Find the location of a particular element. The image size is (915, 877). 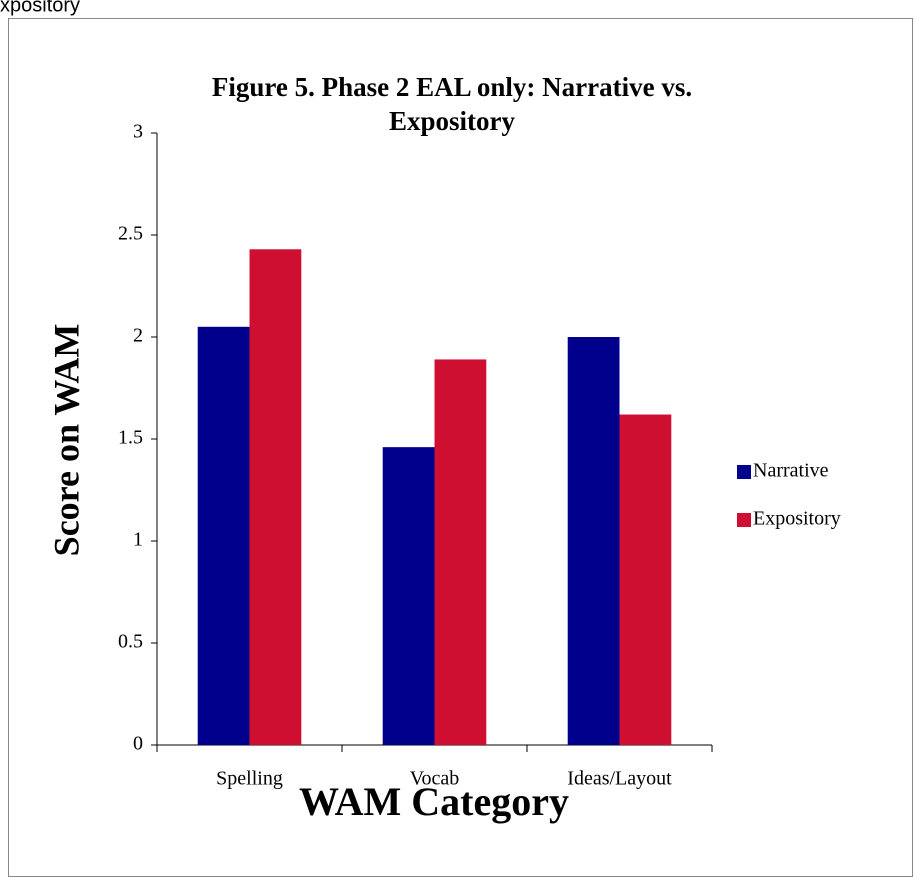

y-tick-label: 1 is located at coordinates (138, 540).